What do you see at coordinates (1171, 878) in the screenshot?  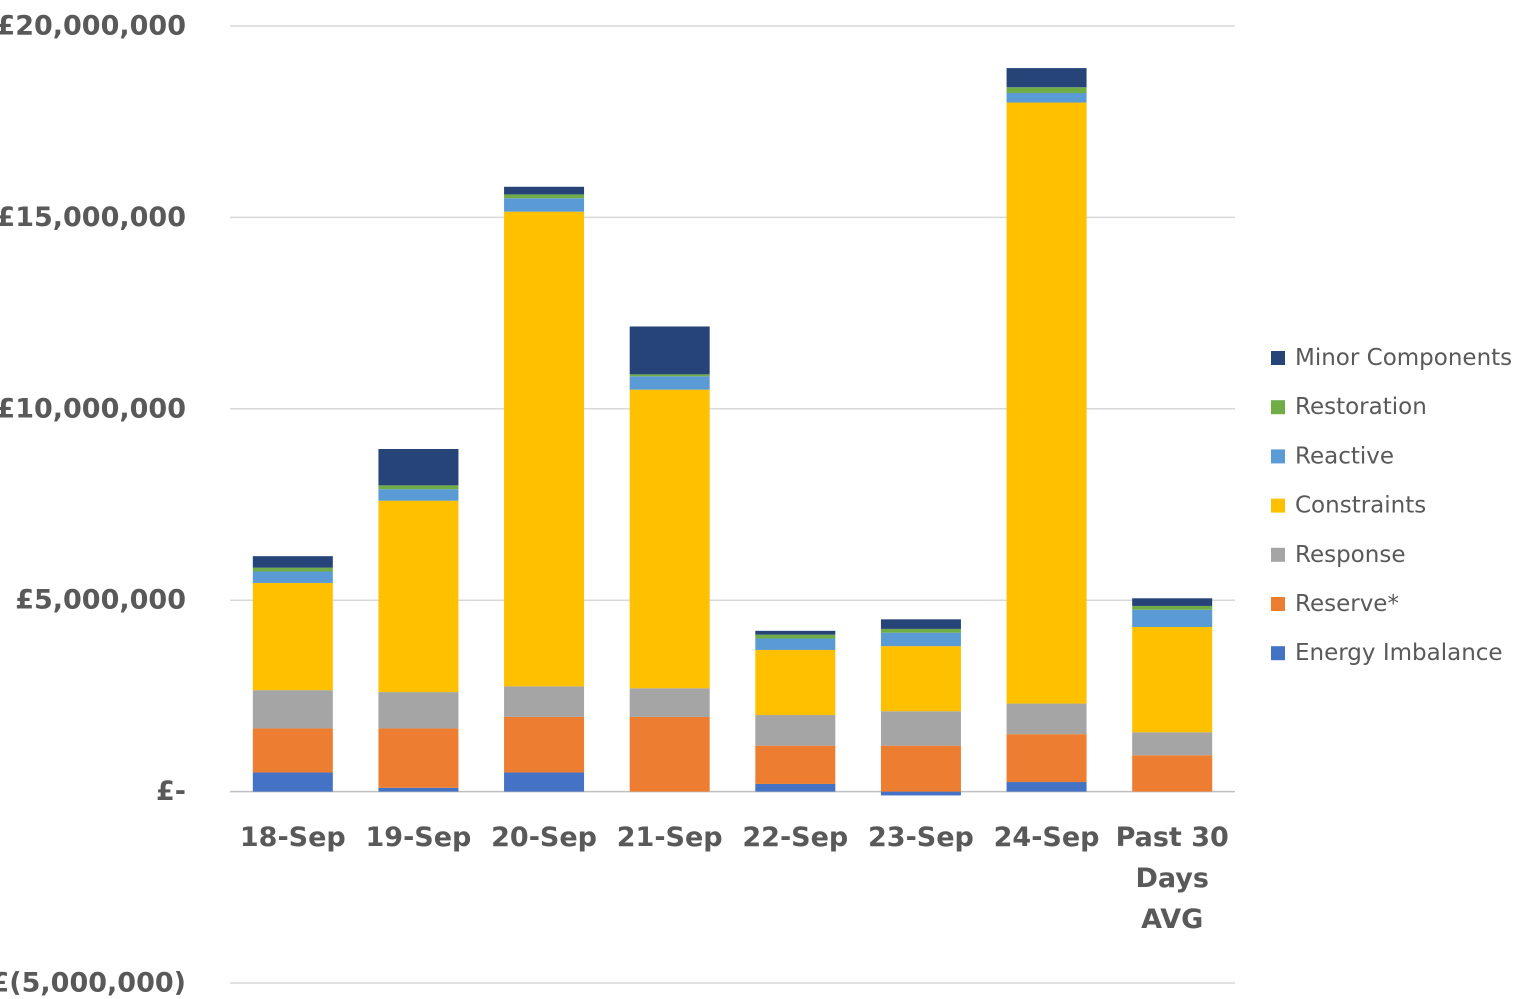 I see `x-category-label: Days` at bounding box center [1171, 878].